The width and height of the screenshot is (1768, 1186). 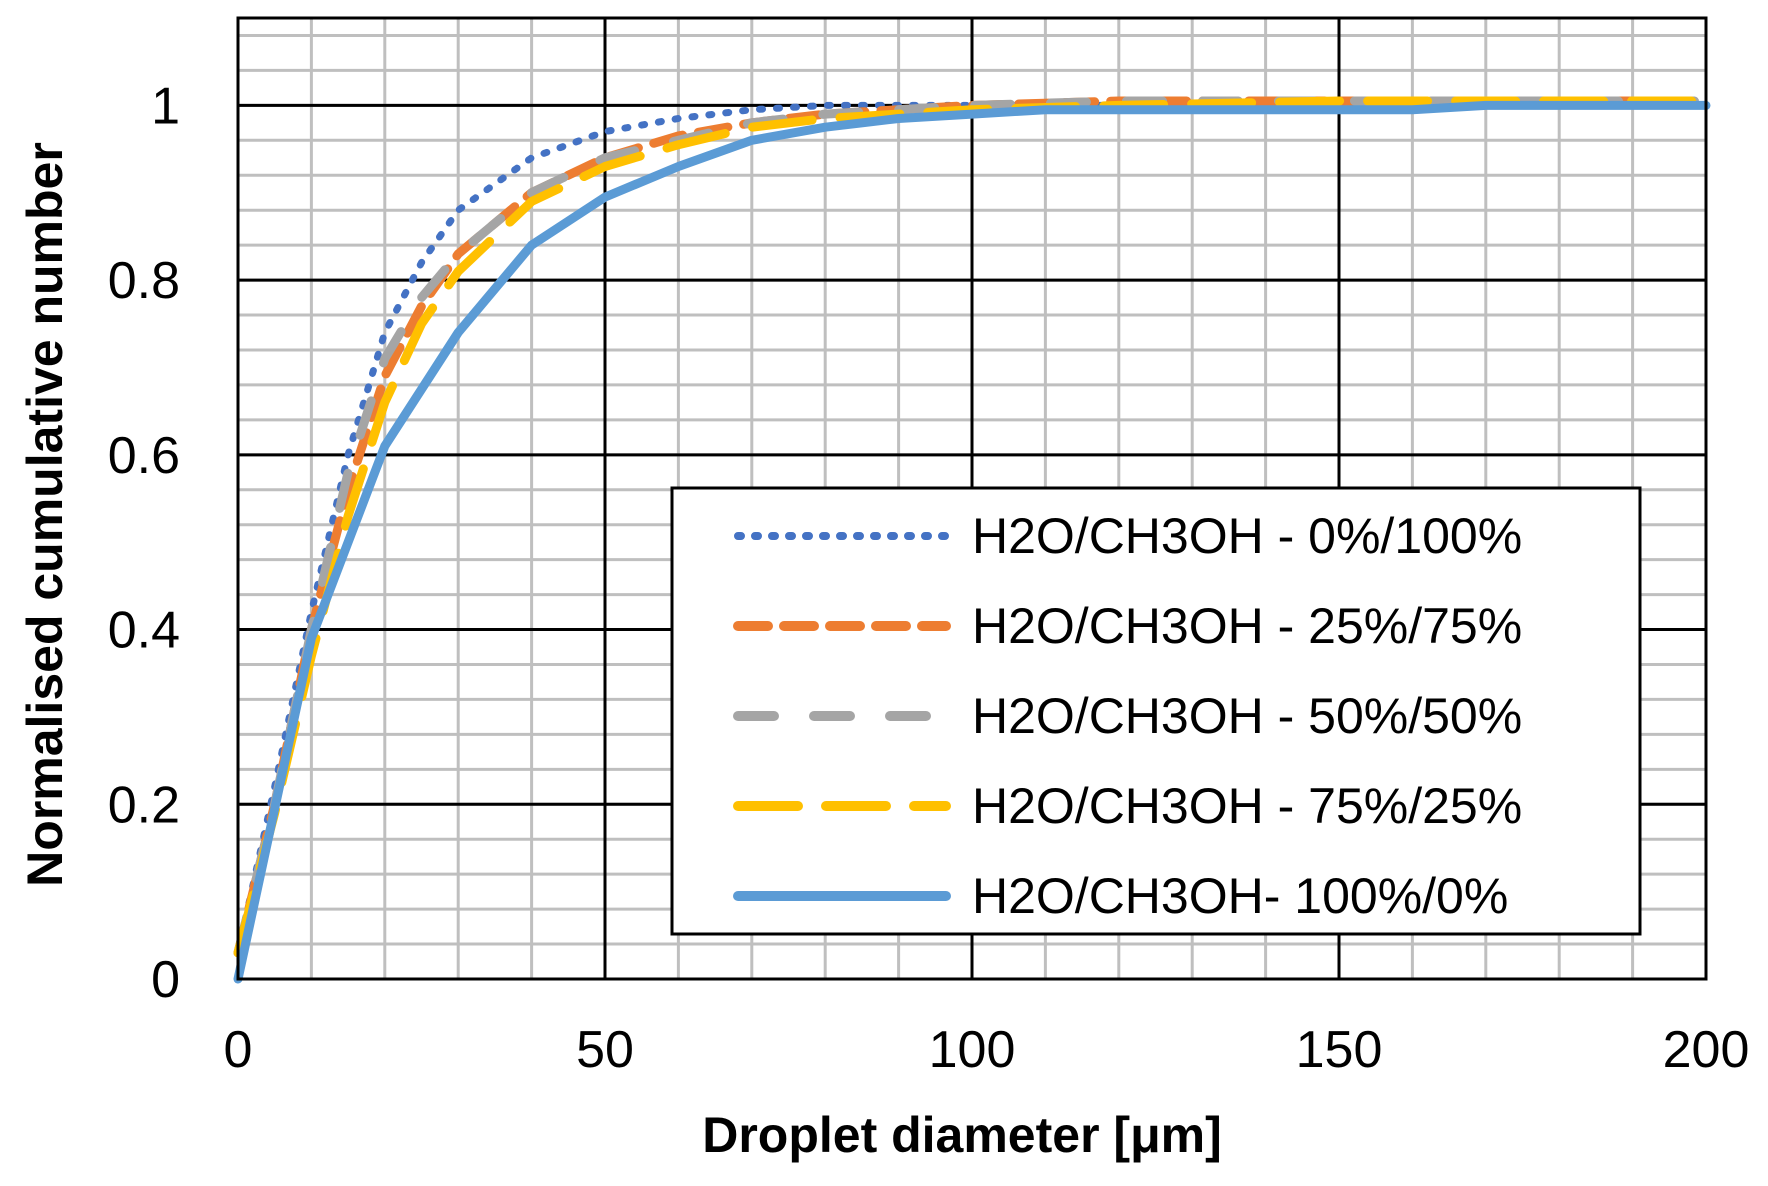 I want to click on x-tick-label: 100, so click(x=972, y=1050).